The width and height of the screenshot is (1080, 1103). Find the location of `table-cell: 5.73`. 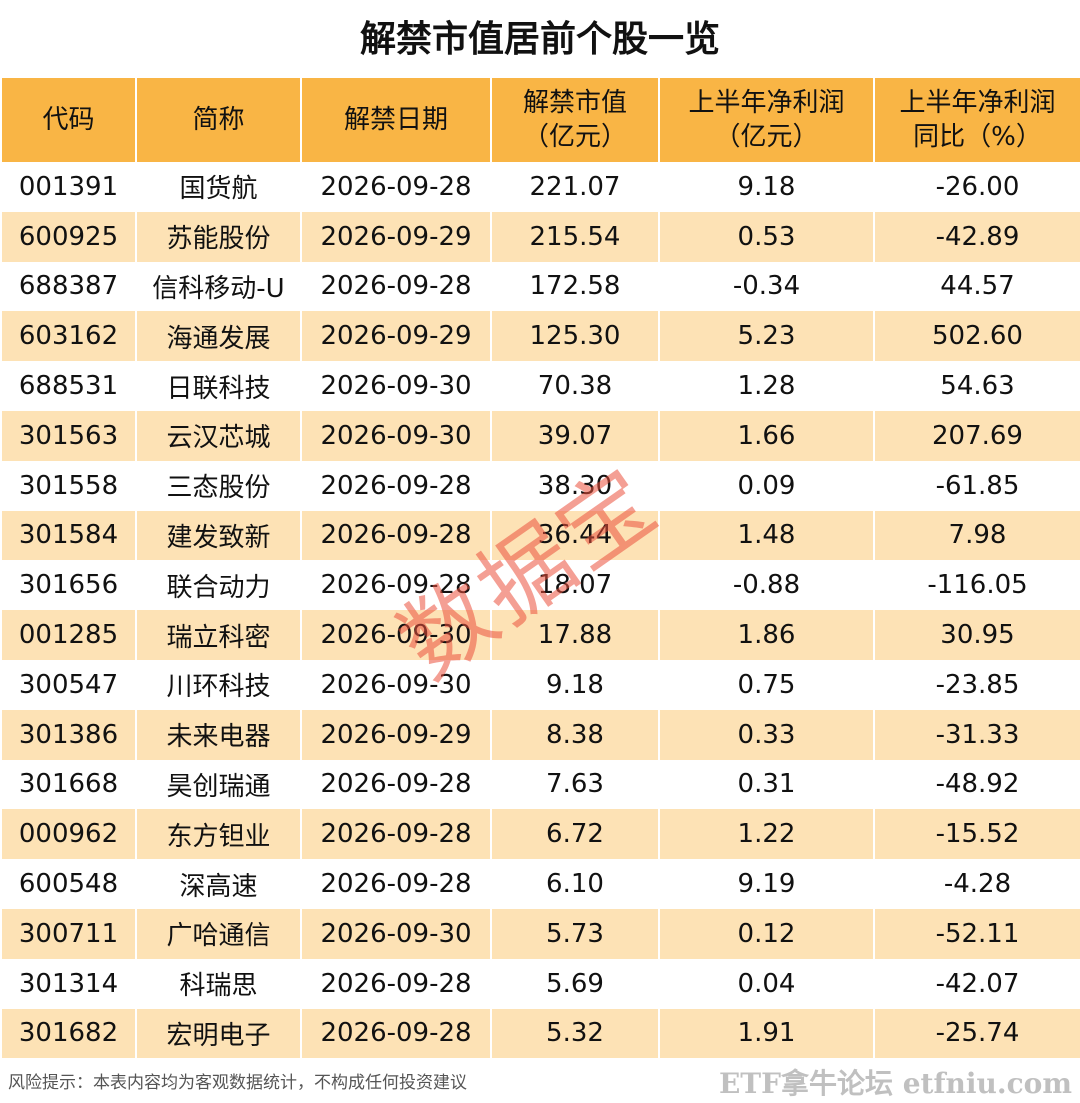

table-cell: 5.73 is located at coordinates (575, 933).